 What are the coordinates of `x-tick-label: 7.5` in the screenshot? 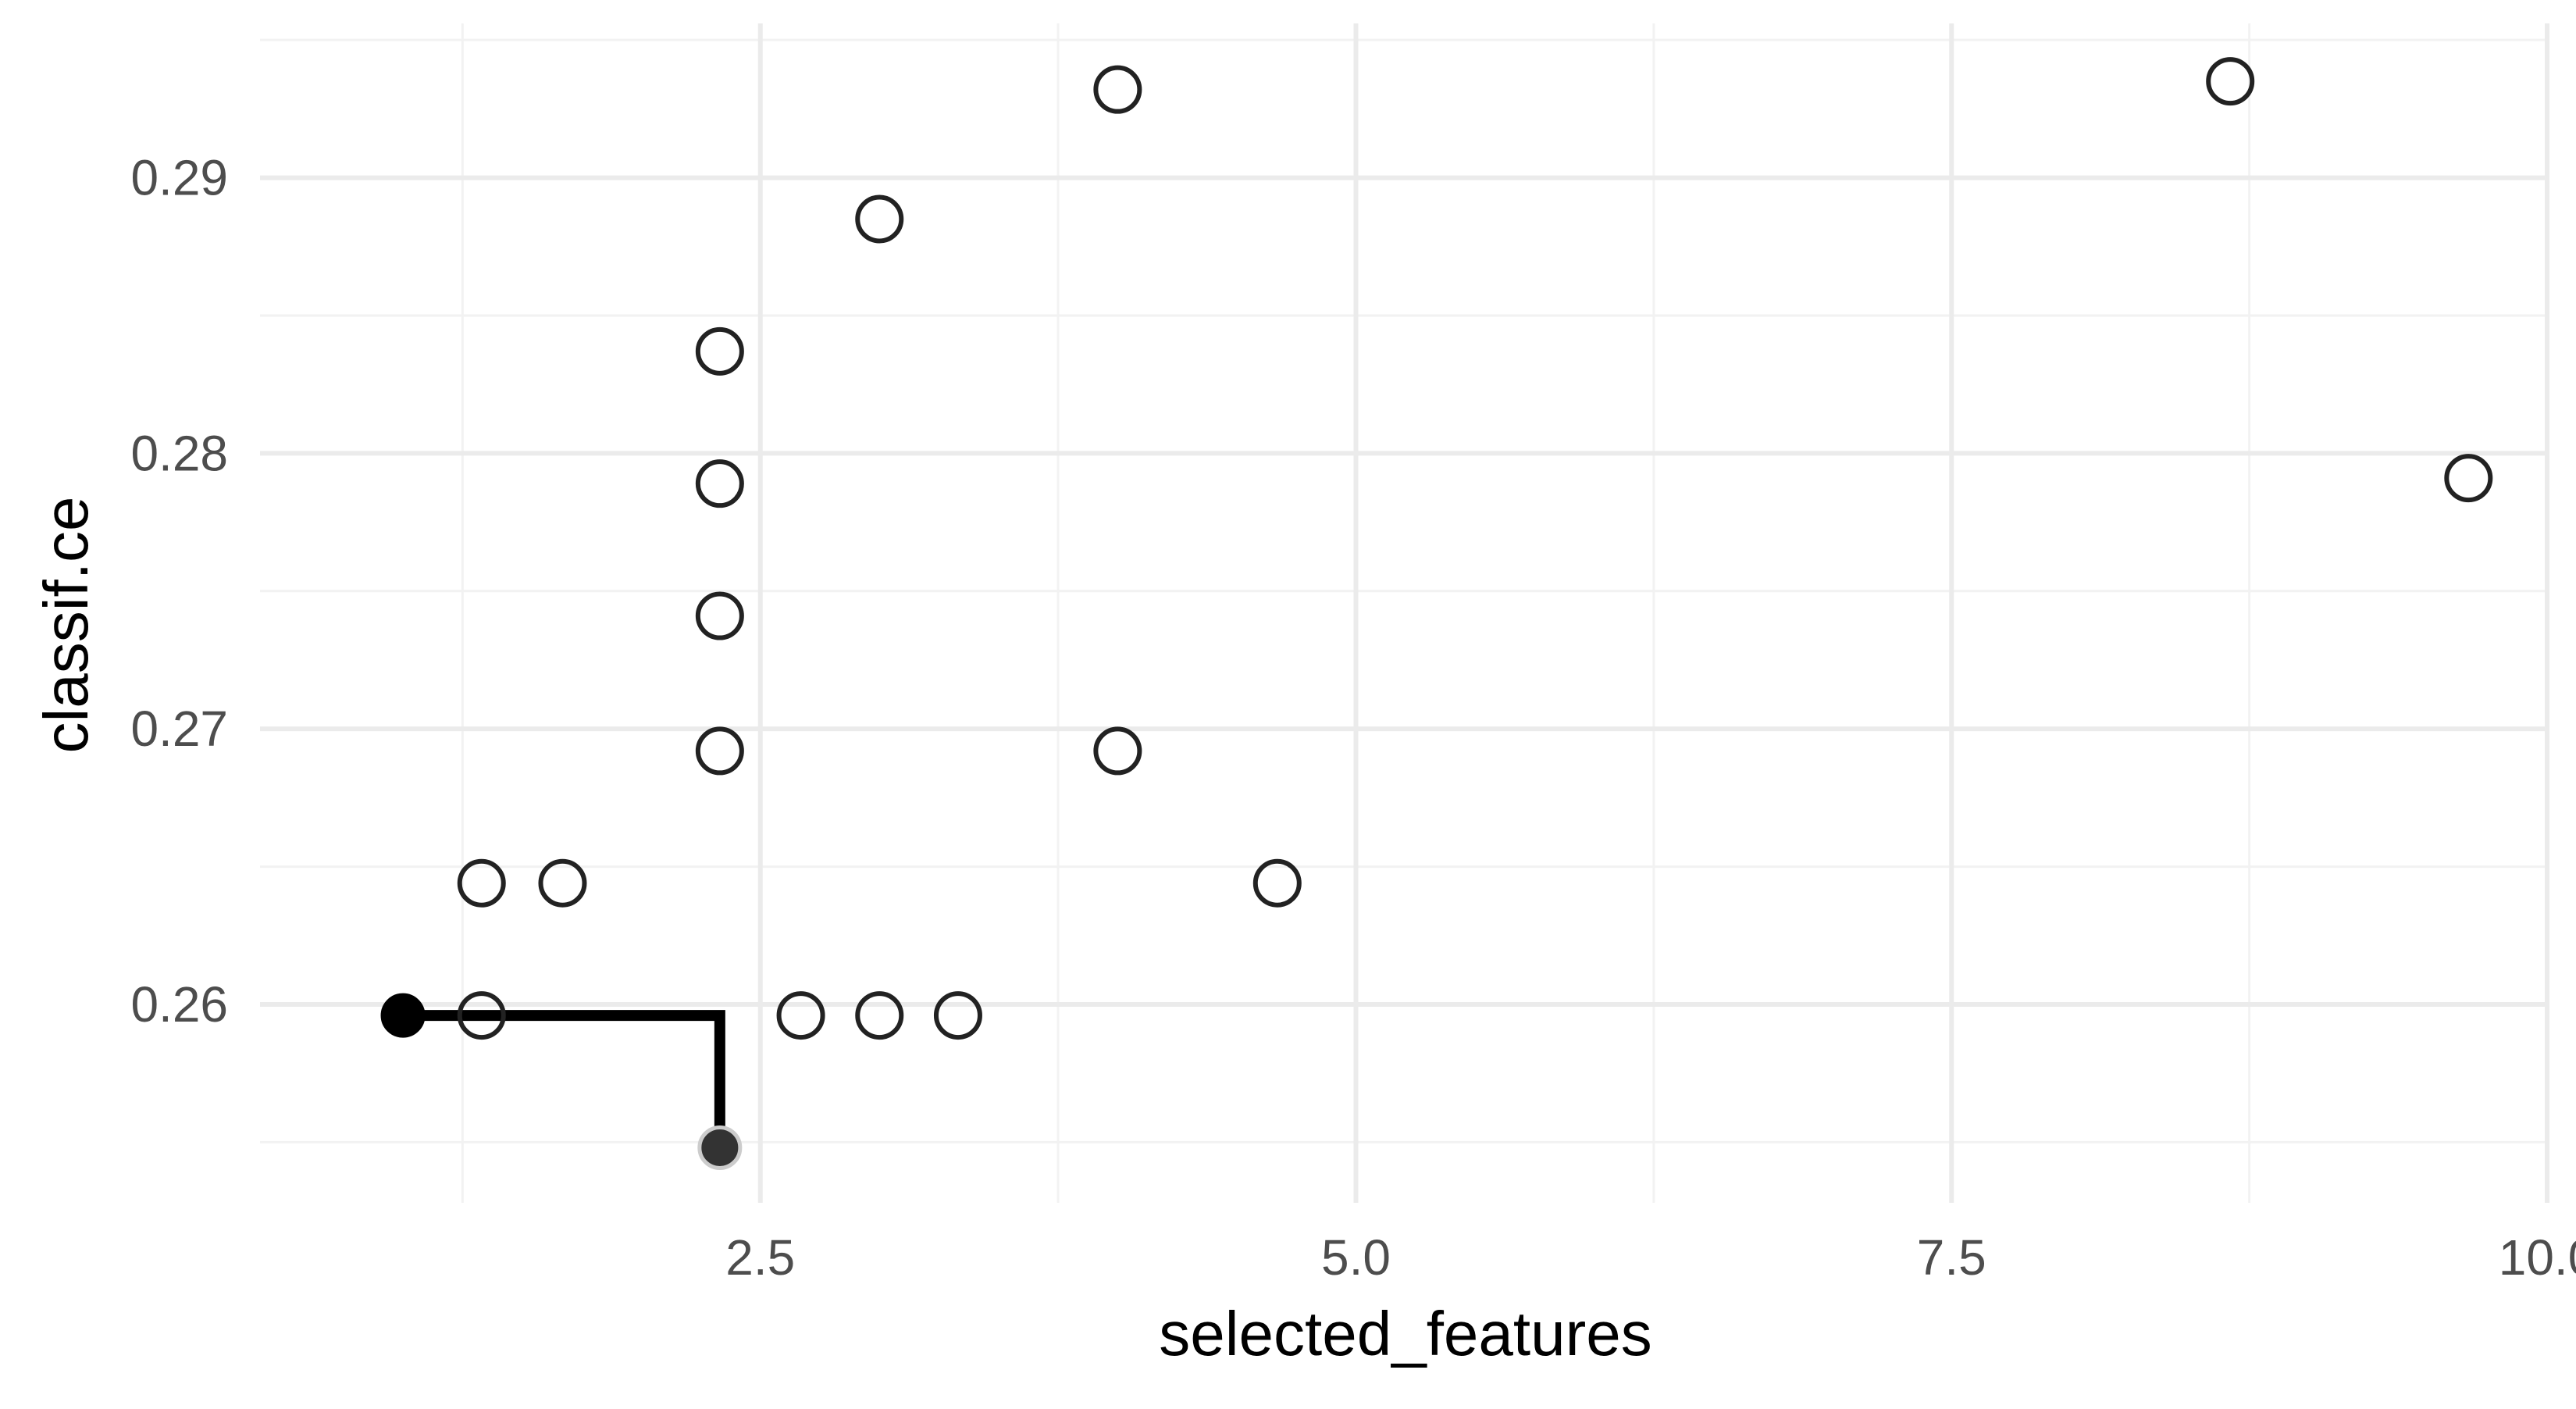 It's located at (1951, 1257).